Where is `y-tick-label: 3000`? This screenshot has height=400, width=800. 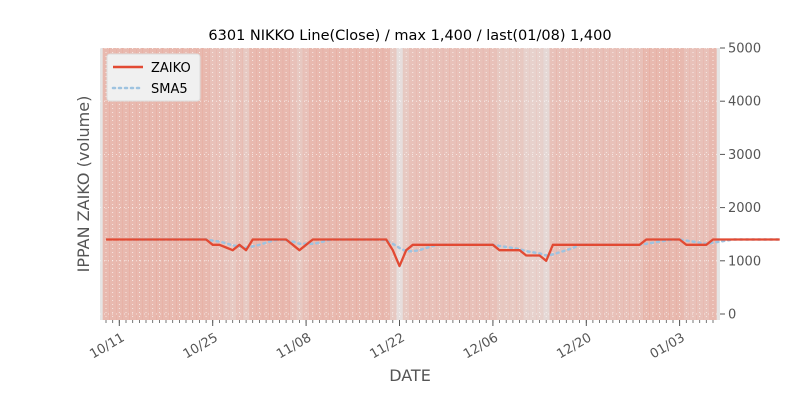
y-tick-label: 3000 is located at coordinates (744, 155).